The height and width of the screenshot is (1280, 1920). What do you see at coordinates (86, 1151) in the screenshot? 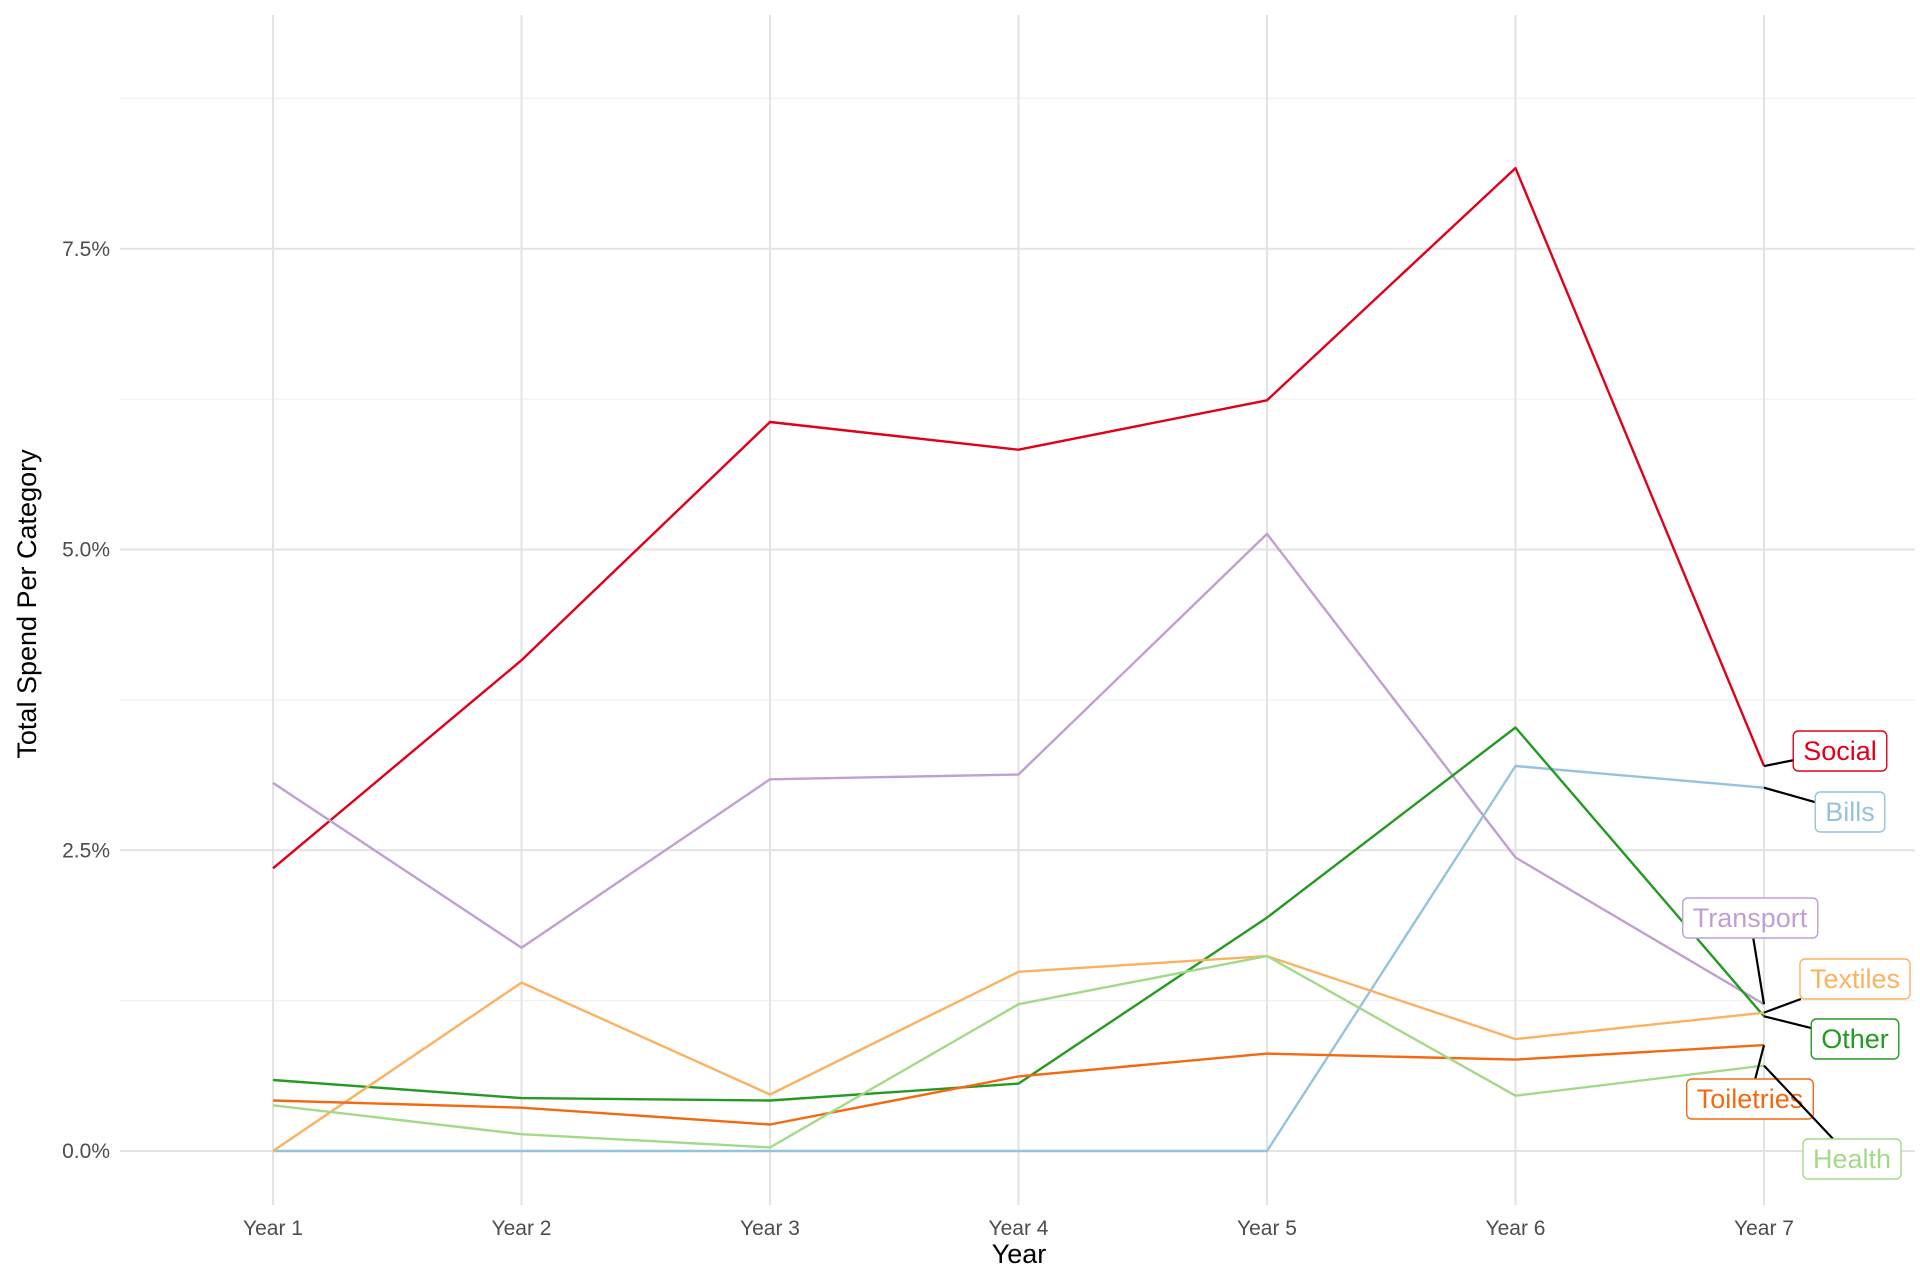
I see `y-tick-label: 0.0%` at bounding box center [86, 1151].